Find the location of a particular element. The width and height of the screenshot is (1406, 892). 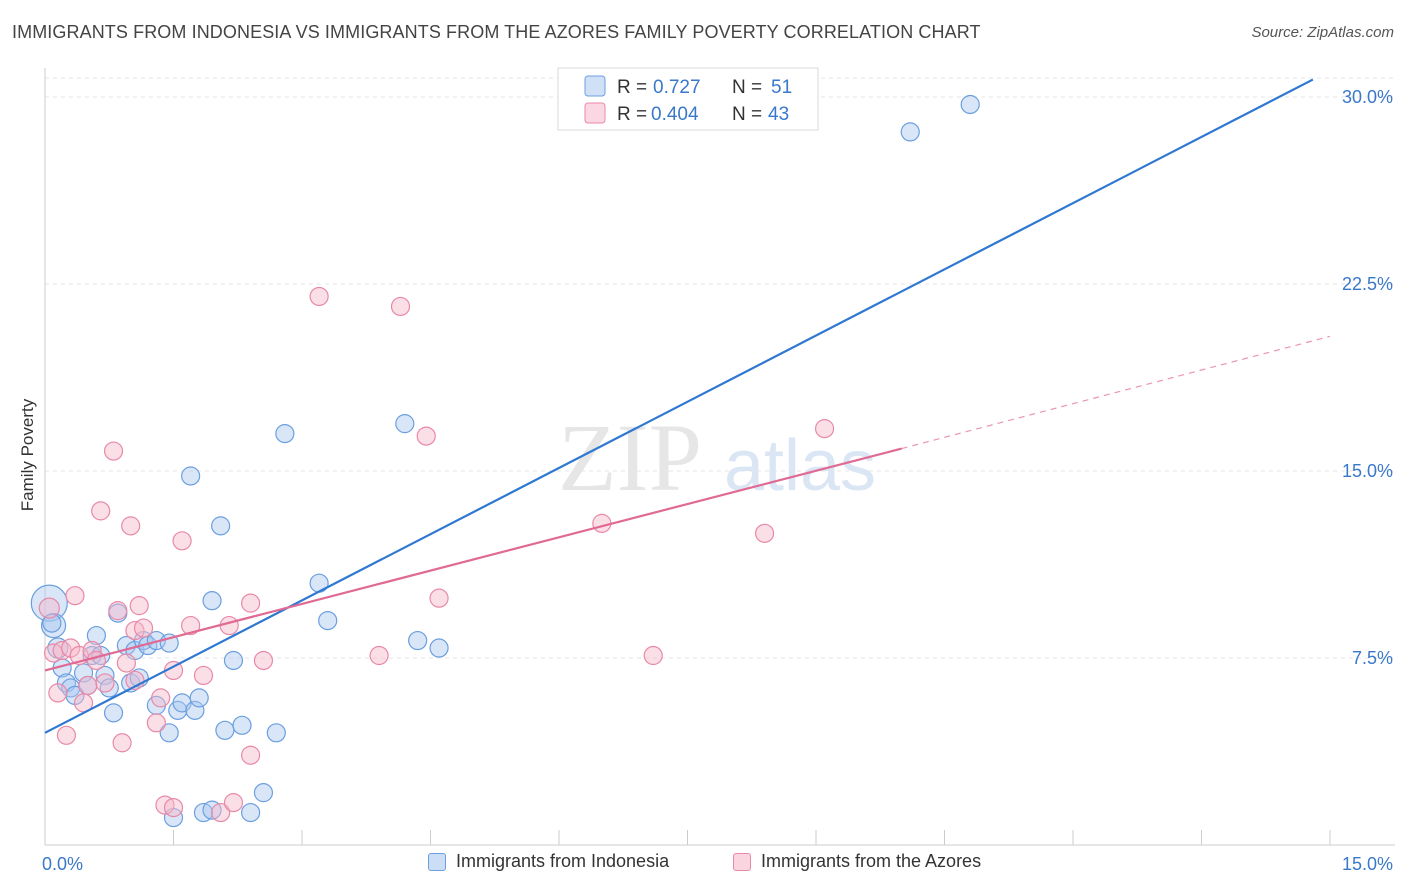

legend-swatch-azores is located at coordinates (595, 113).